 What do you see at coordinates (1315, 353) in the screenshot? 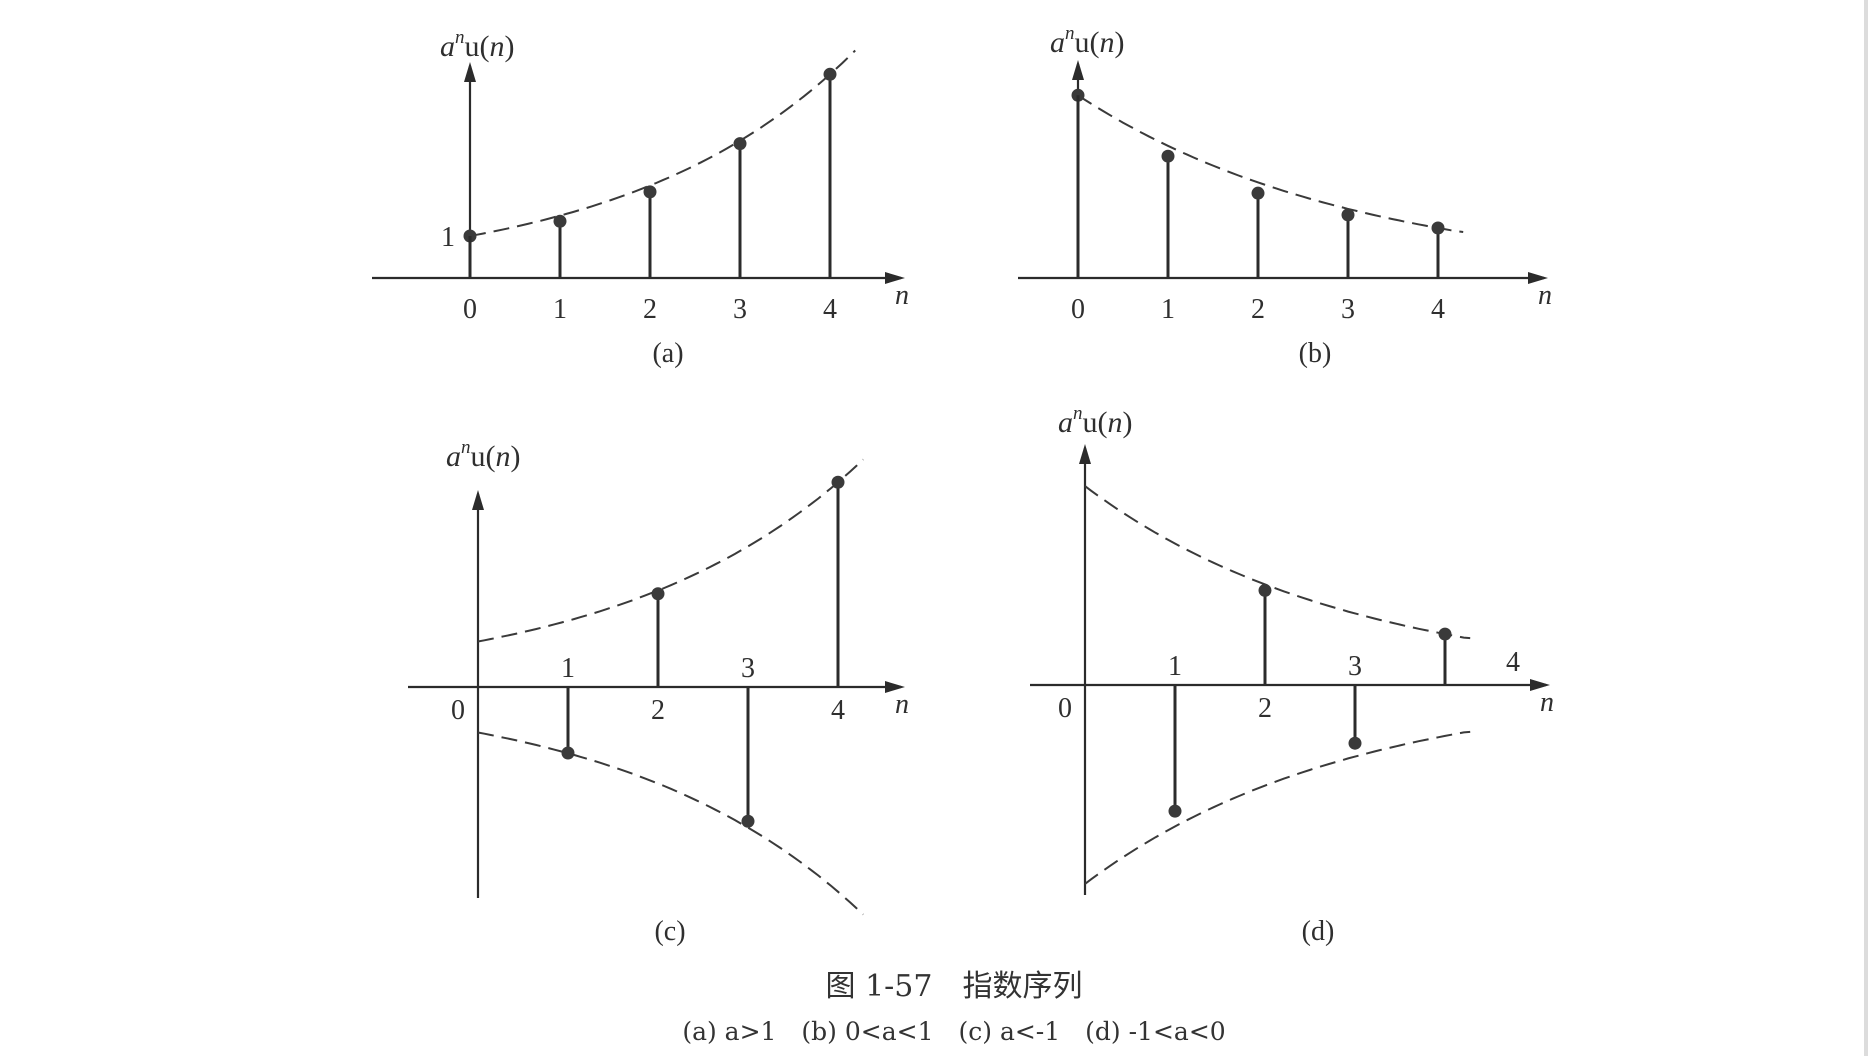
I see `panel-label: (b)` at bounding box center [1315, 353].